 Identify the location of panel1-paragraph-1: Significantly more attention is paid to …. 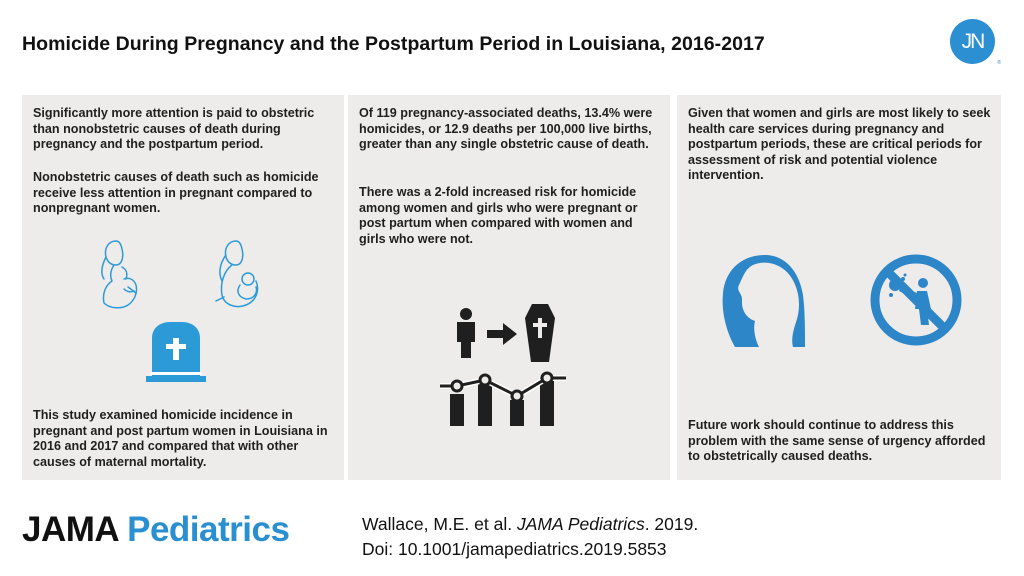
(174, 129).